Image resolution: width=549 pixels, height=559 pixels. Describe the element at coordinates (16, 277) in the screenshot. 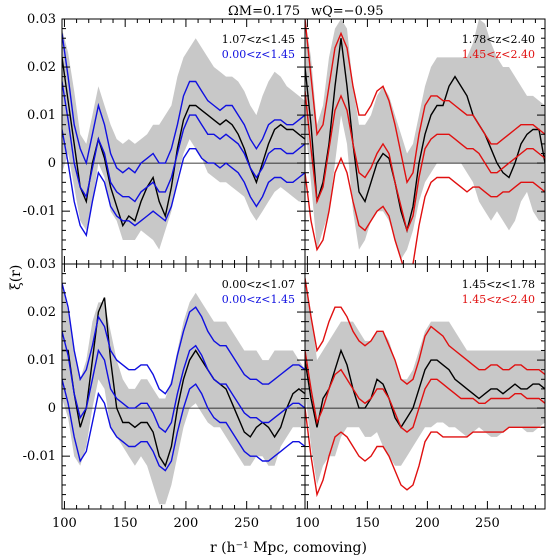

I see `y-axis-label: ξ(r)` at that location.